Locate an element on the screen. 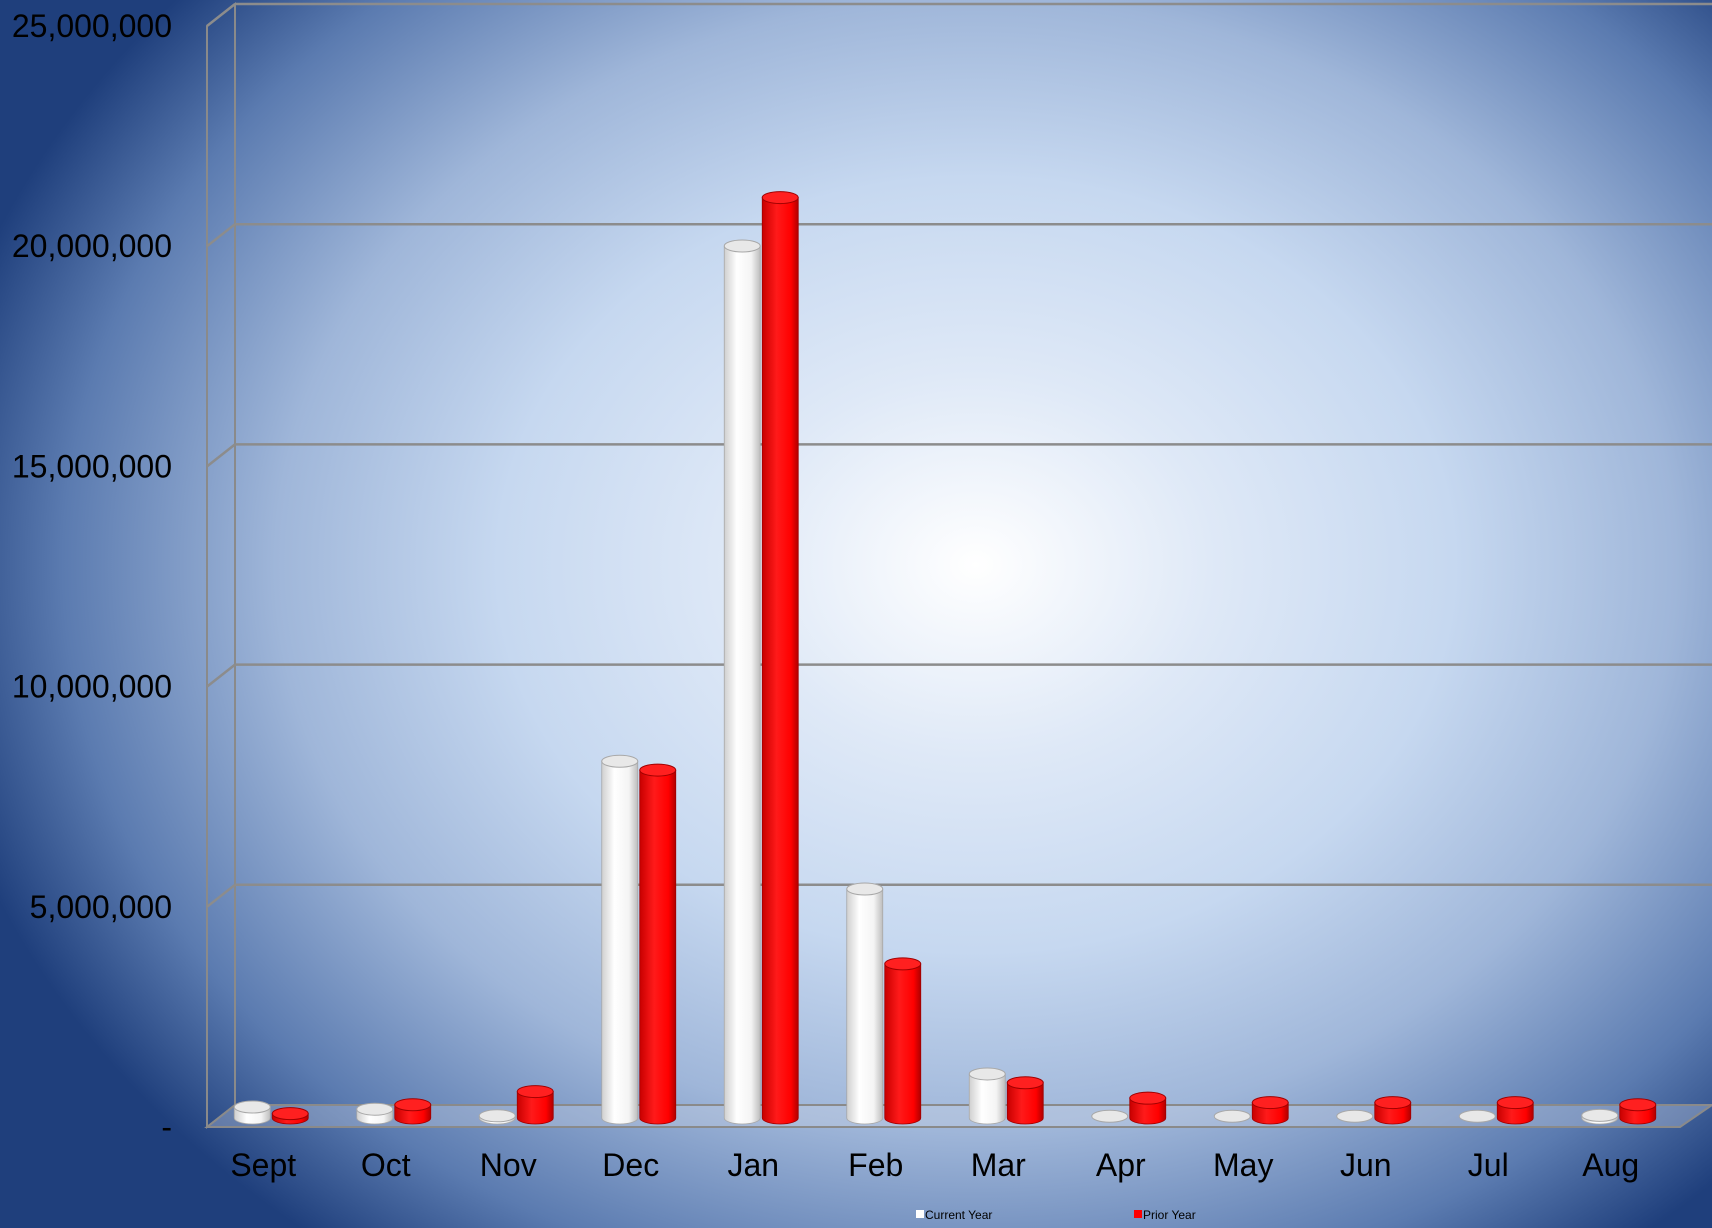  y-tick-label: 20,000,000 is located at coordinates (92, 246).